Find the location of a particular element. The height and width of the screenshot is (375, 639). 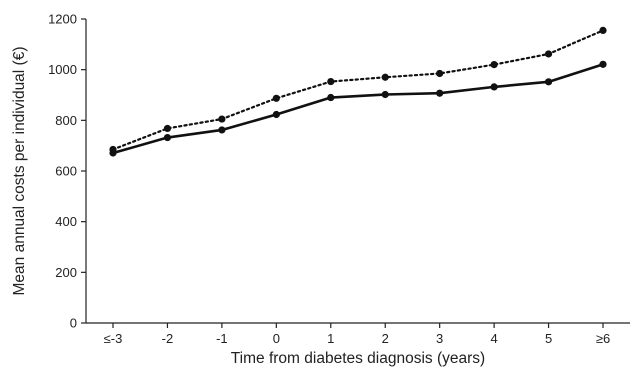

x-tick-label: ≥6 is located at coordinates (603, 338).